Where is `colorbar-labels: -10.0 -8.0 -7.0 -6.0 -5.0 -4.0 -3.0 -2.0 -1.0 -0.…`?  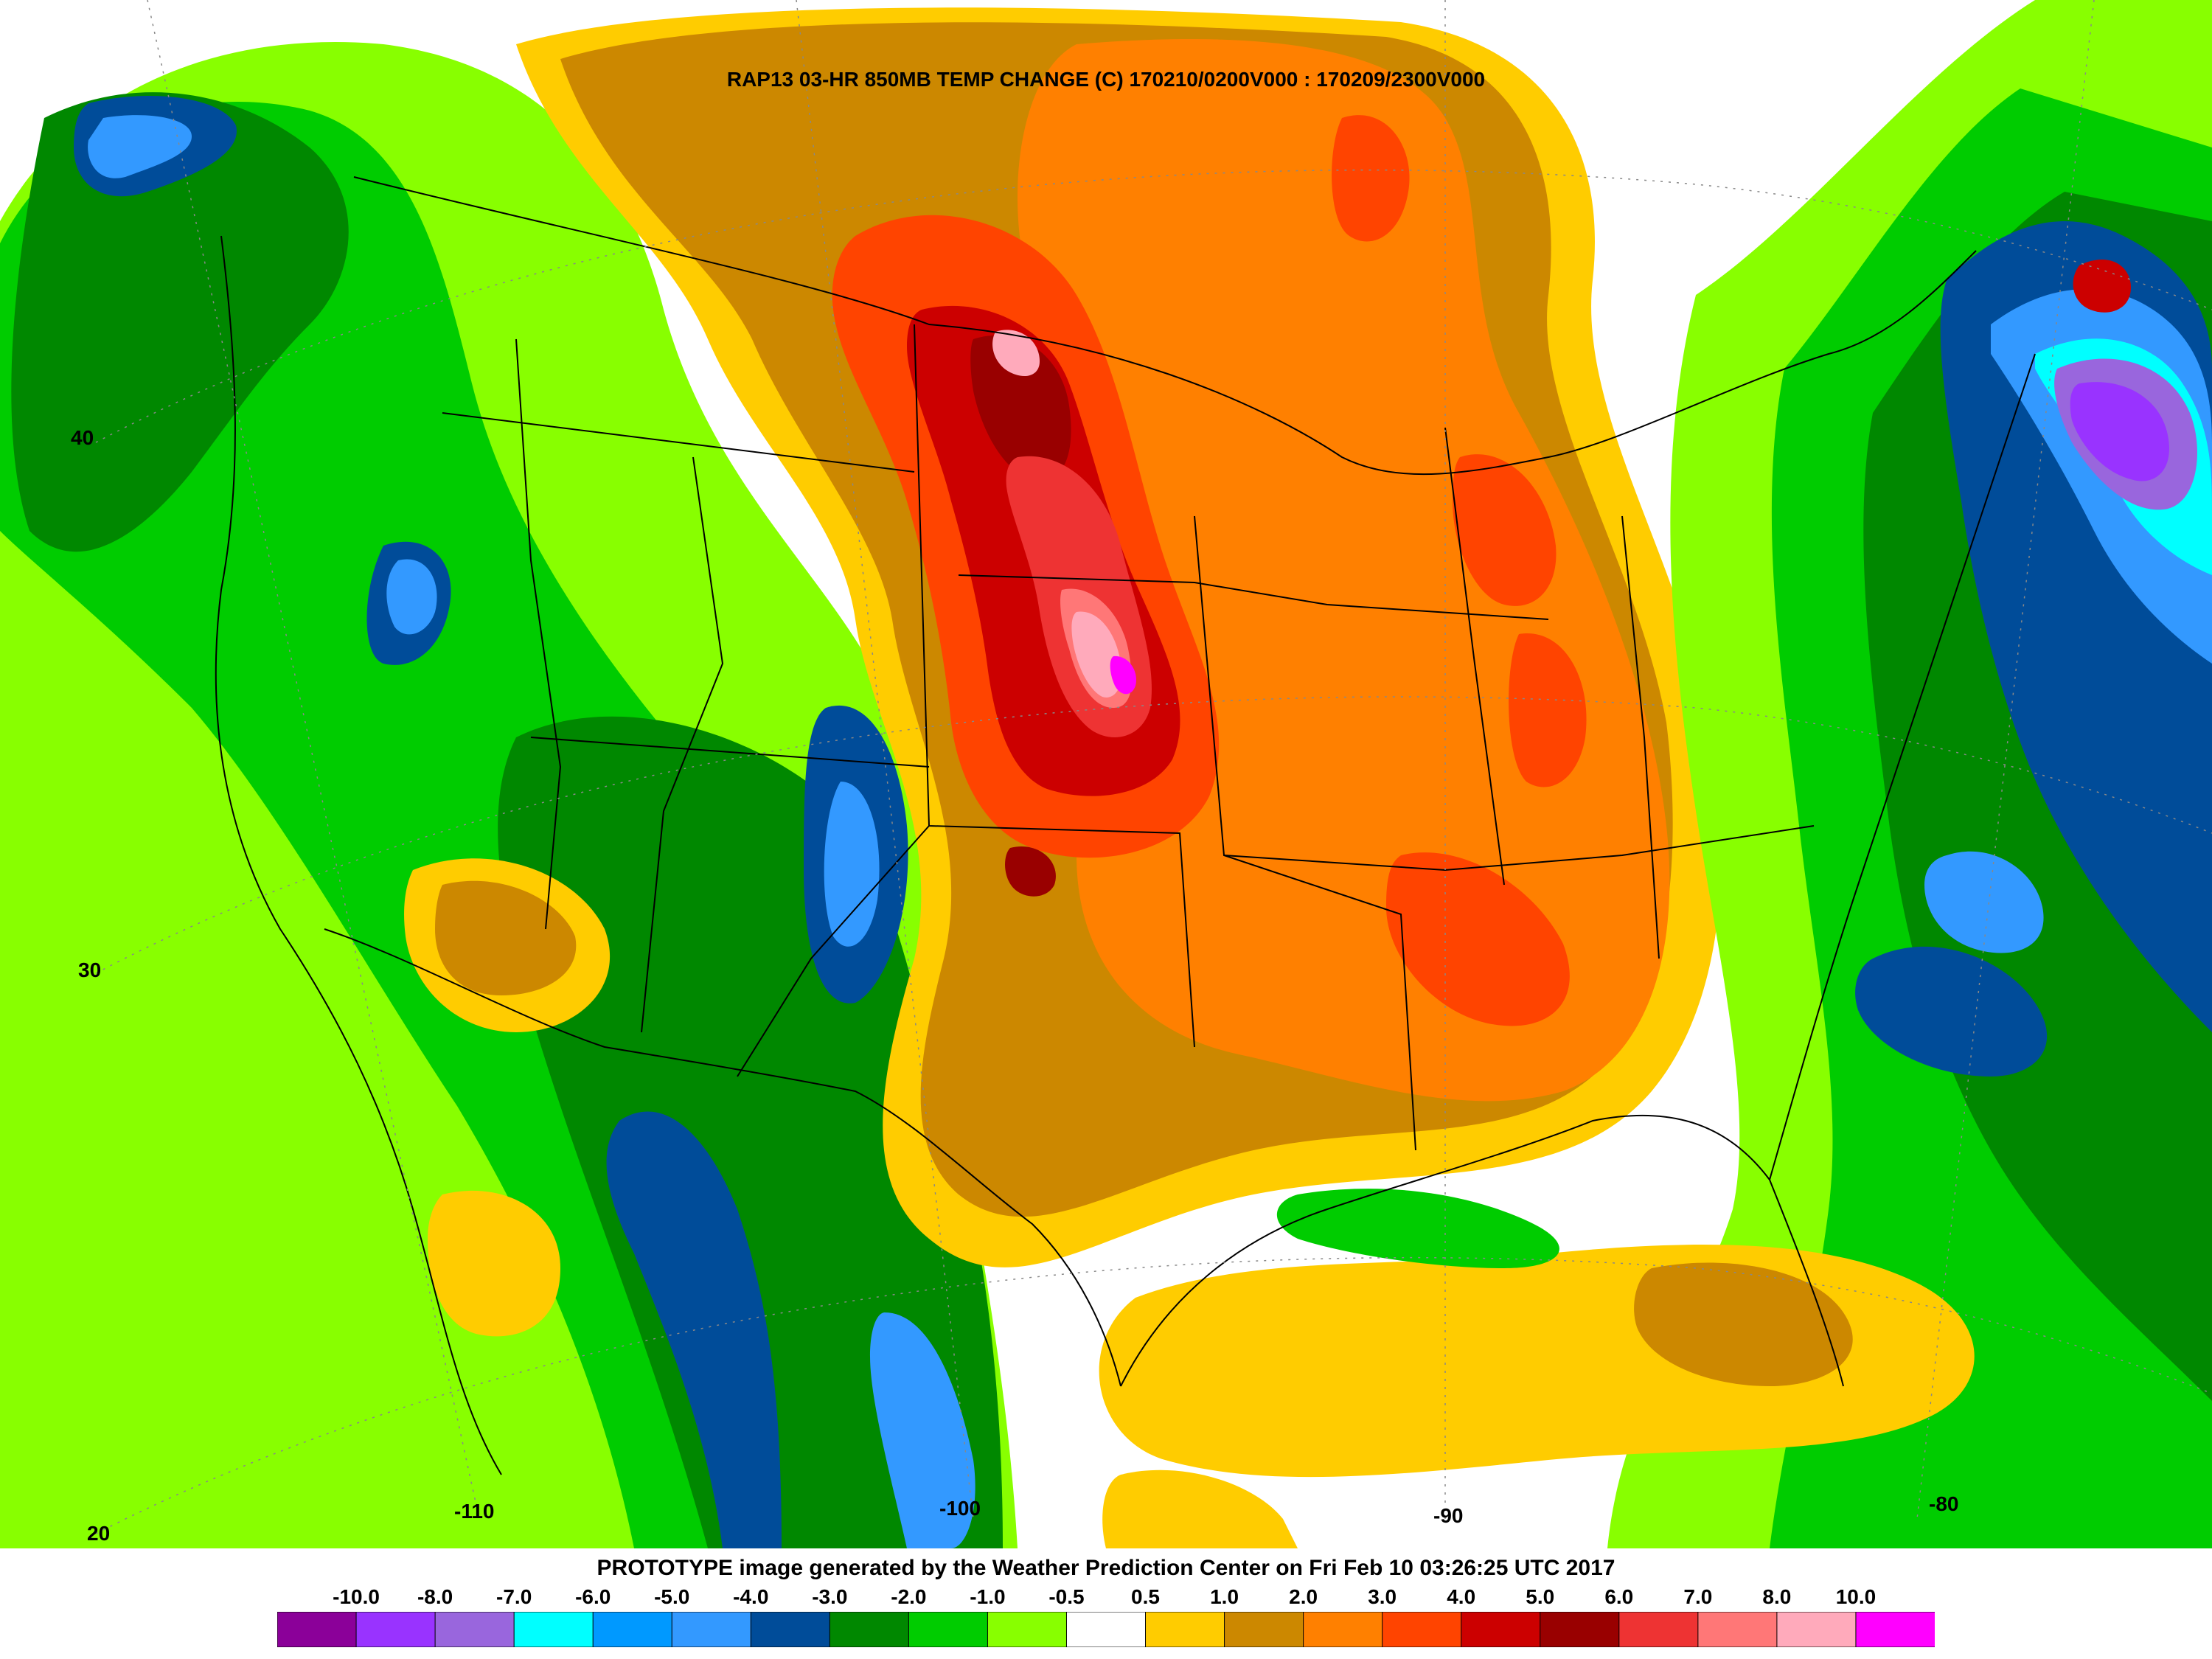
colorbar-labels: -10.0 -8.0 -7.0 -6.0 -5.0 -4.0 -3.0 -2.0 -1.0 -0.… is located at coordinates (1106, 1598).